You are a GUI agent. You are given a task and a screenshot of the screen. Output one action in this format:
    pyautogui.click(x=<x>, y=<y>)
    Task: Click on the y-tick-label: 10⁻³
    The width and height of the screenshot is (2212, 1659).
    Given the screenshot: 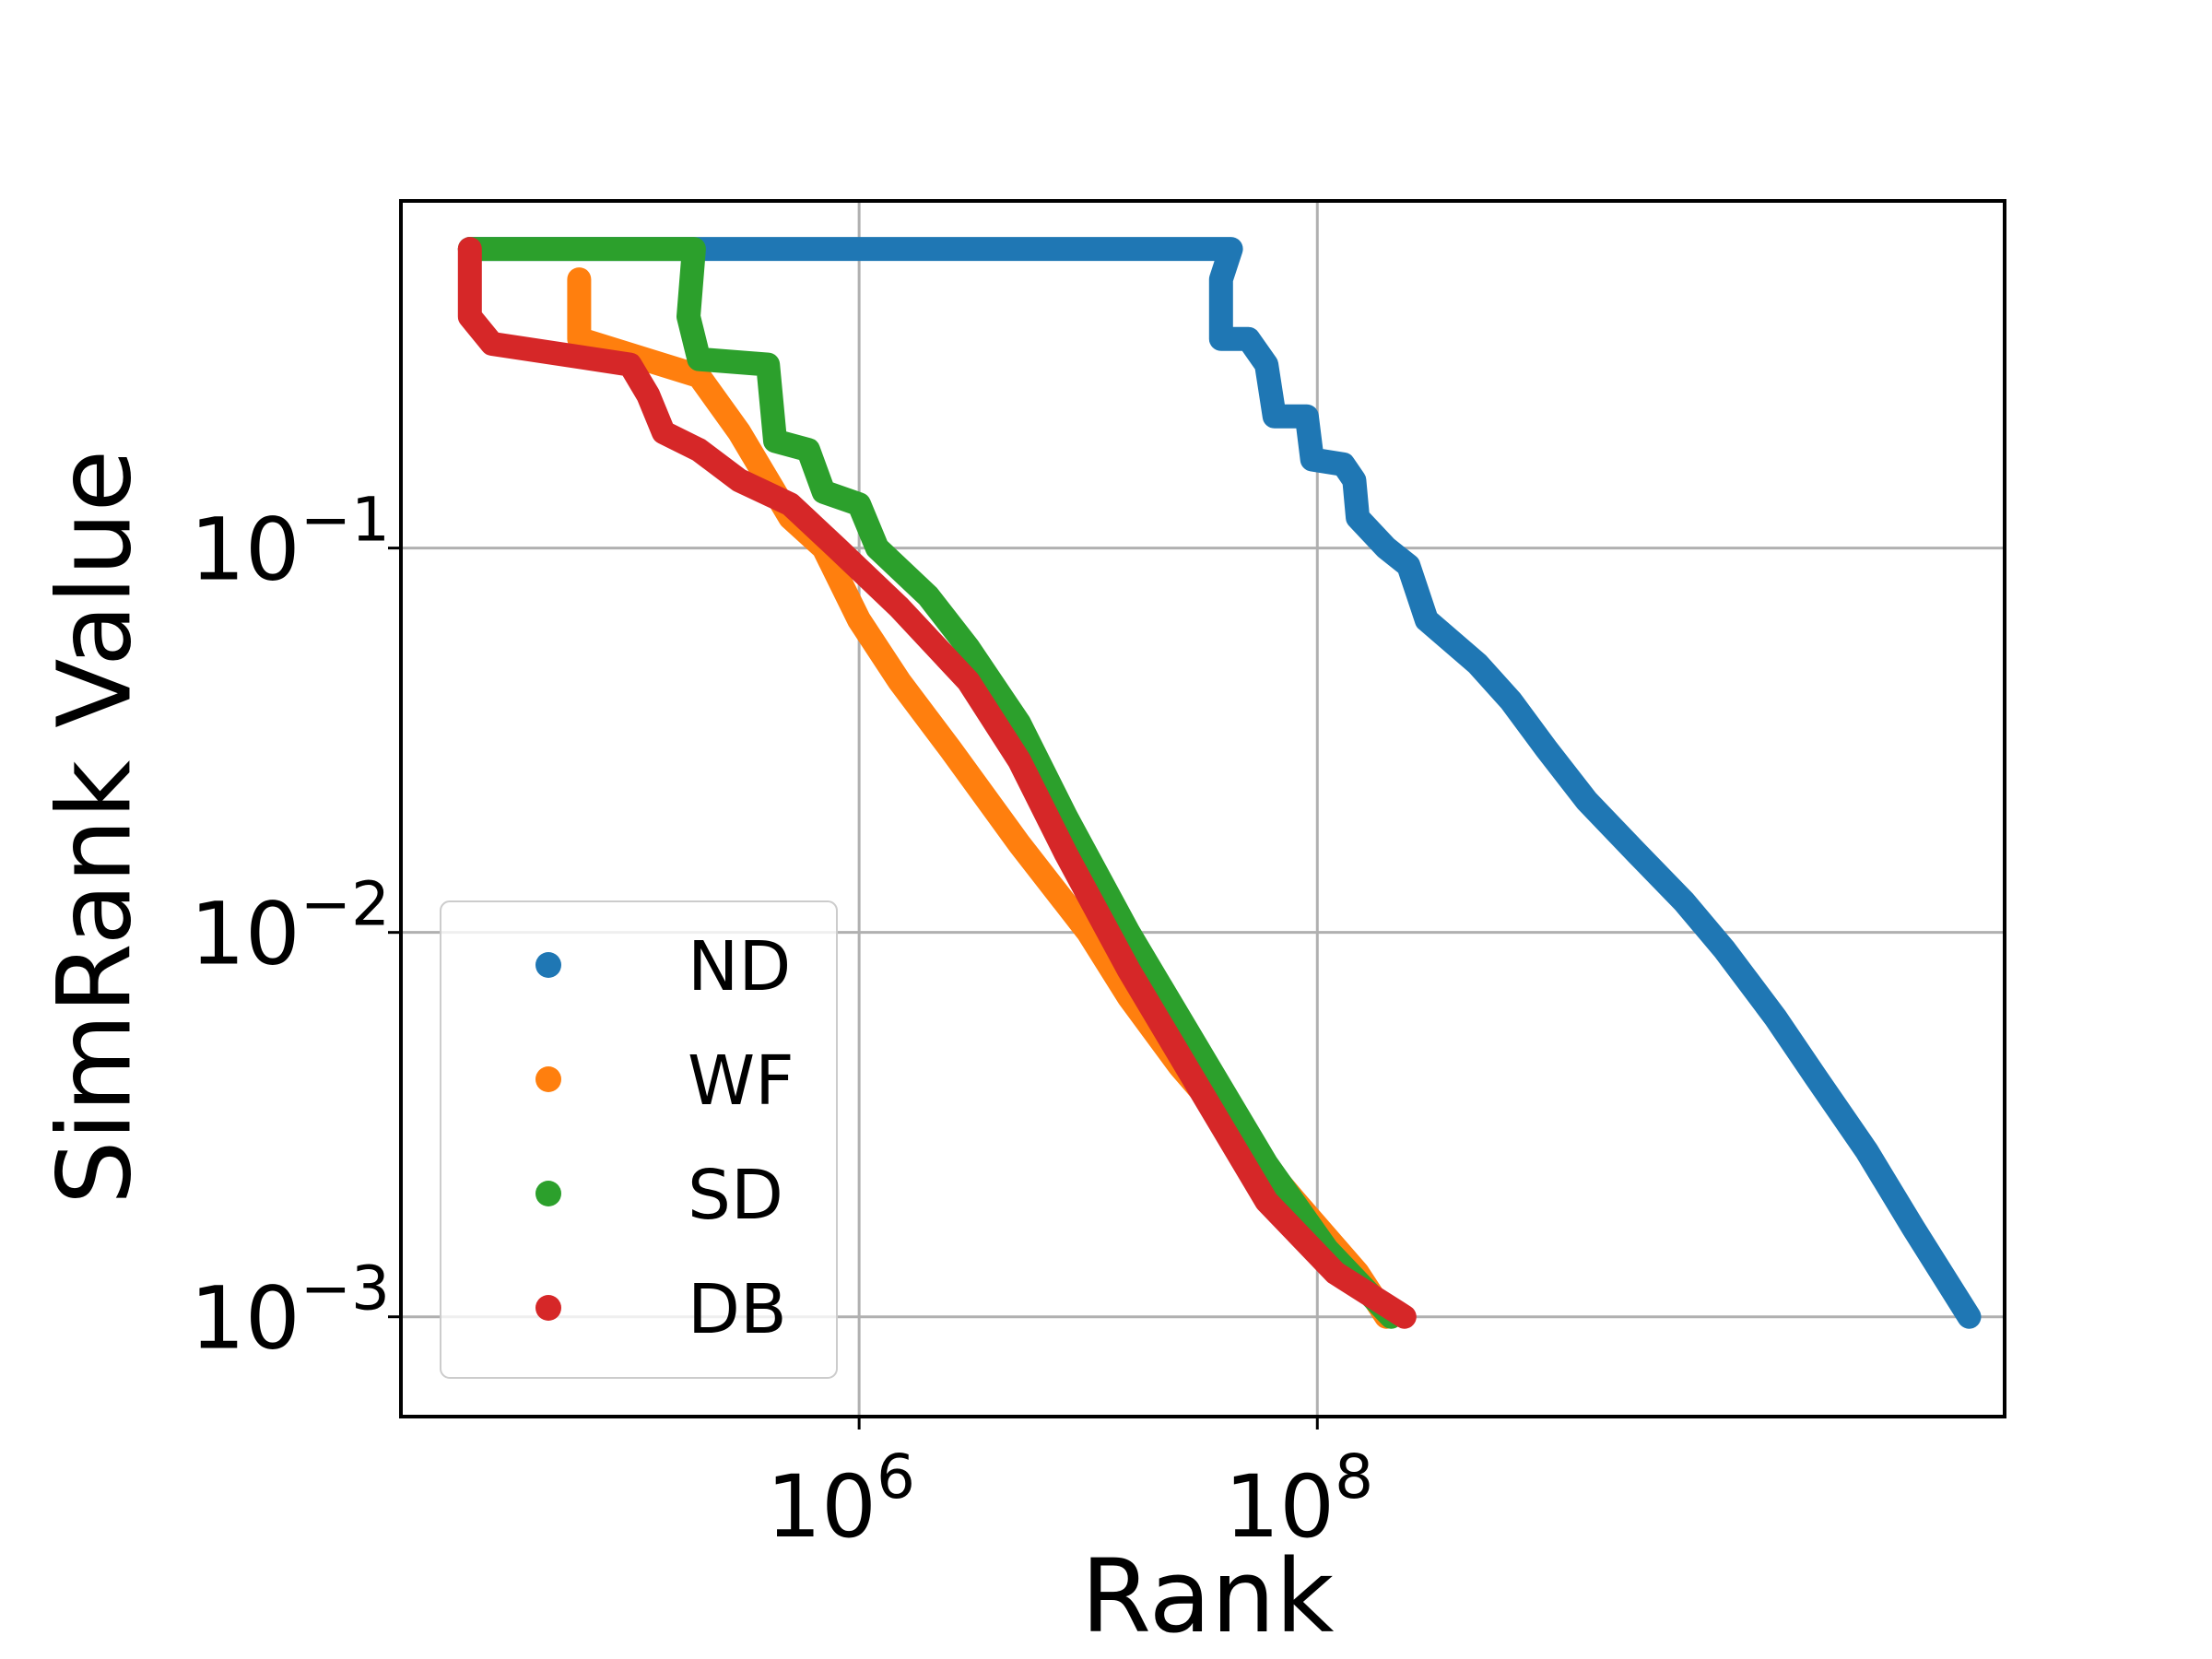 What is the action you would take?
    pyautogui.click(x=290, y=1311)
    